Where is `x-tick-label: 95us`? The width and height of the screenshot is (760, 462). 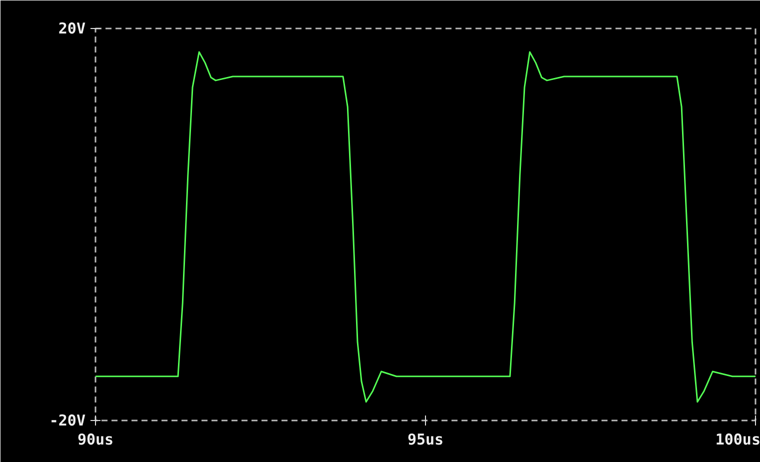 x-tick-label: 95us is located at coordinates (425, 439).